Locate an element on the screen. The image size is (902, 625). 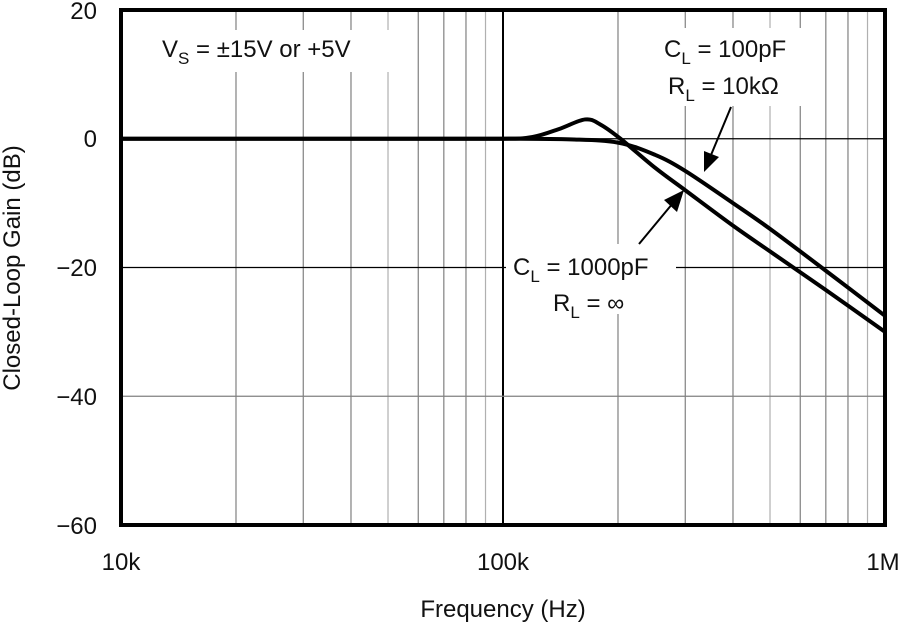
y-tick-label: −40 is located at coordinates (76, 397).